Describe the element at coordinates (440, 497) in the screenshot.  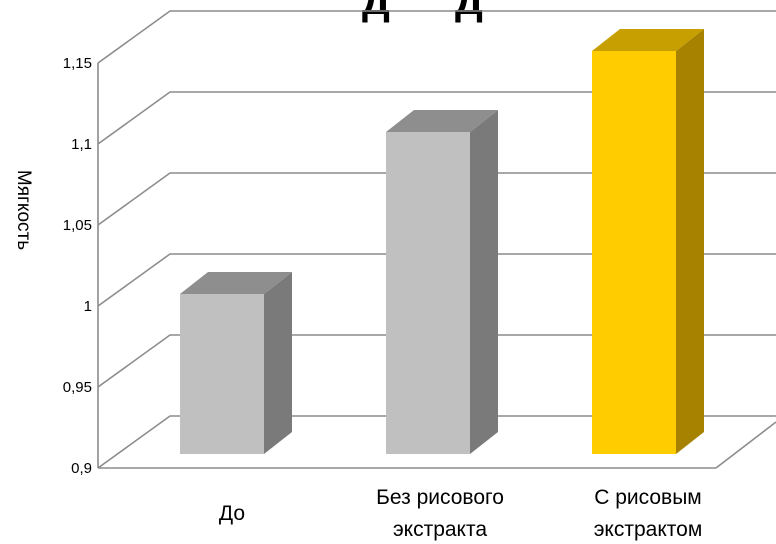
I see `x-category-label-line: Без рисового` at that location.